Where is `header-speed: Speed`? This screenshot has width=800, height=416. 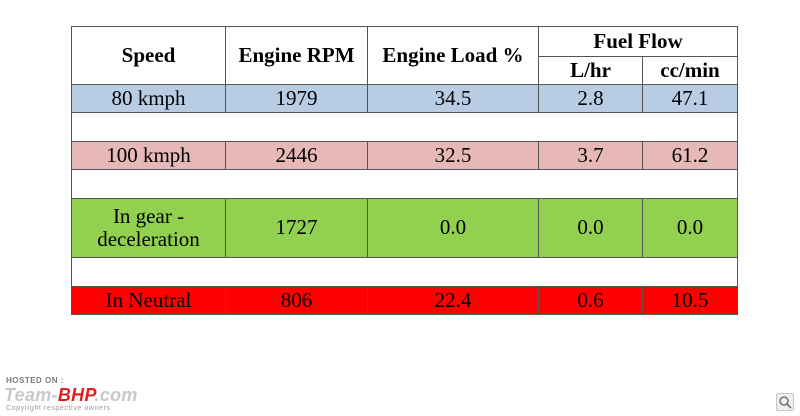 header-speed: Speed is located at coordinates (148, 55).